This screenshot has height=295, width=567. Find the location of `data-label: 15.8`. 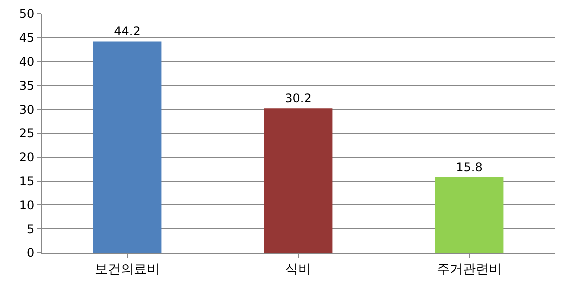

data-label: 15.8 is located at coordinates (469, 167).